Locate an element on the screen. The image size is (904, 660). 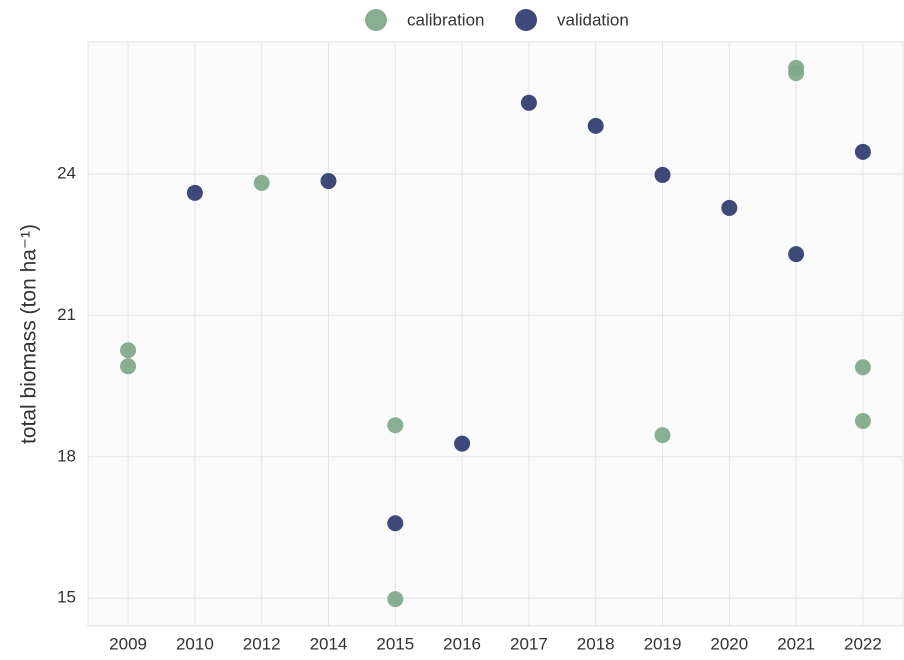
legend-label: validation is located at coordinates (593, 19).